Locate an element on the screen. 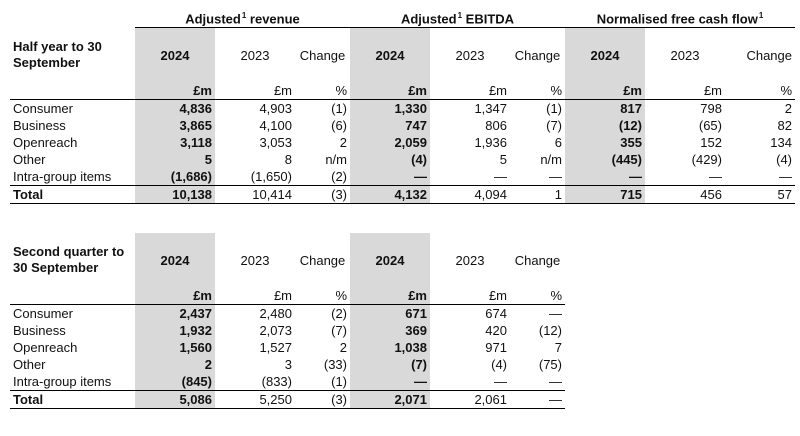 The image size is (800, 436). cell-rc: (7) is located at coordinates (339, 330).